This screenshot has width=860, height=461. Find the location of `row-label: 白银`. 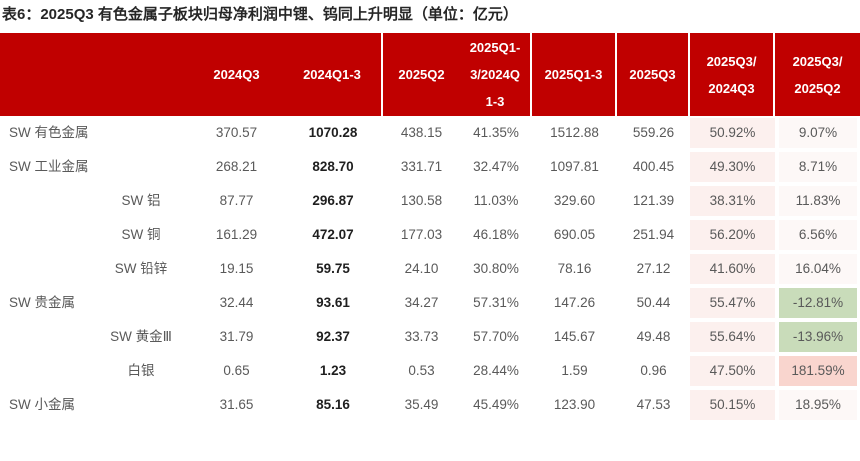

row-label: 白银 is located at coordinates (141, 370).